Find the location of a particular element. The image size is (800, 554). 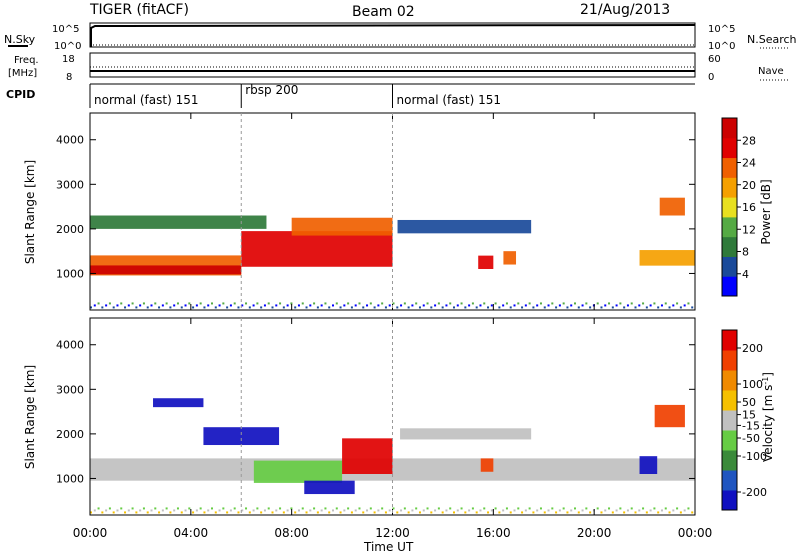

nsky-trace is located at coordinates (393, 35).